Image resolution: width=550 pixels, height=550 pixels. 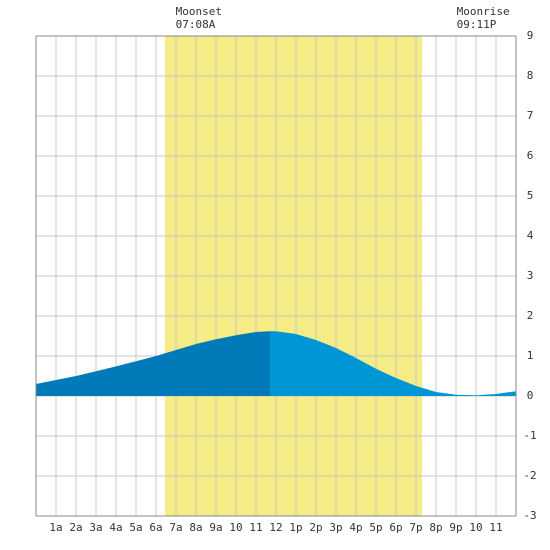 I want to click on x-tick-label: 4p, so click(x=355, y=527).